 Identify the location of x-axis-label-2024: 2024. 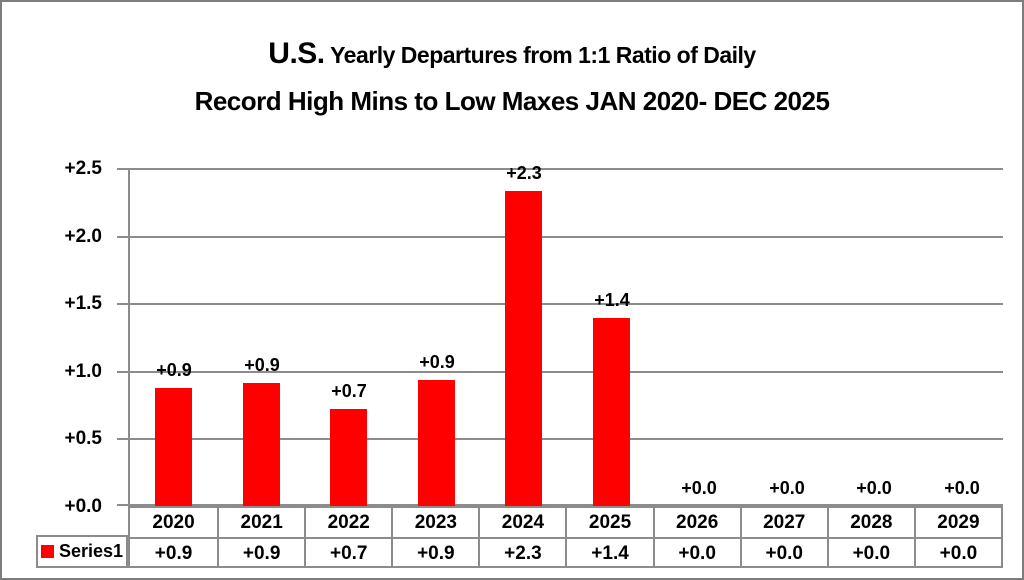
(521, 522).